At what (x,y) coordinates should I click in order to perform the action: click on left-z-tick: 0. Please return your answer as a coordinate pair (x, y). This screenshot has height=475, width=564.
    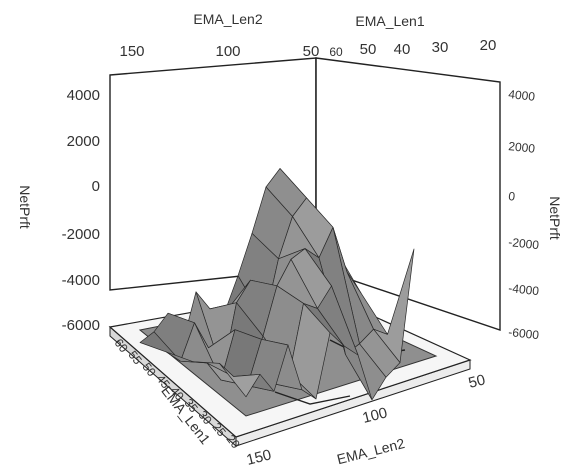
    Looking at the image, I should click on (96, 186).